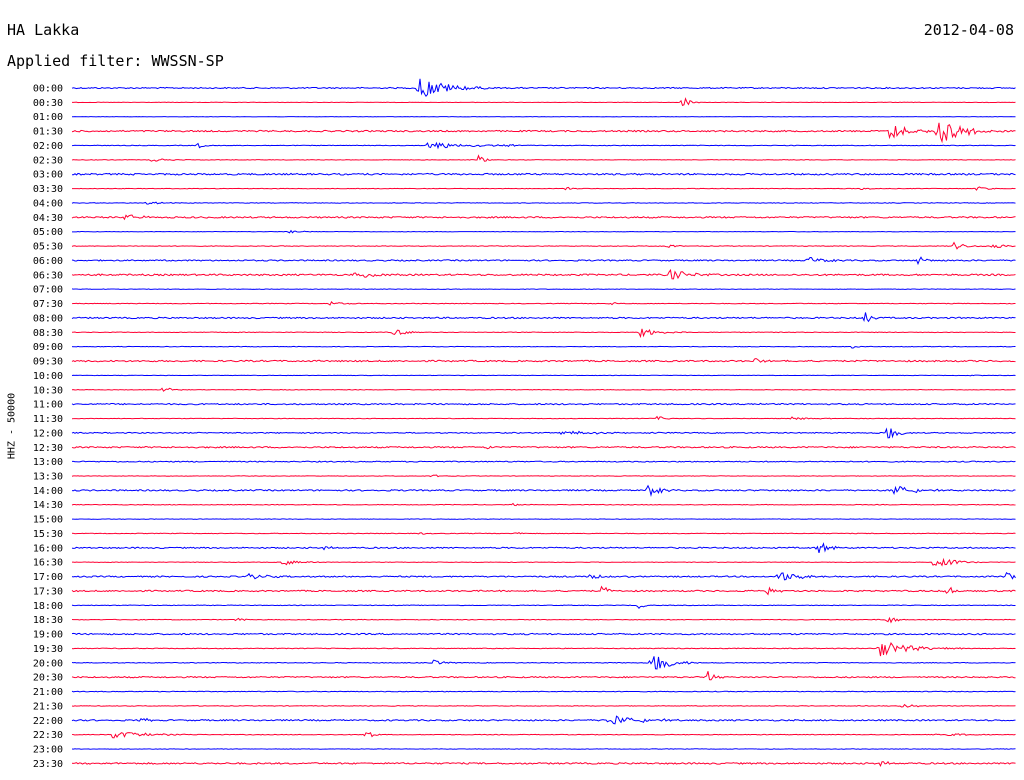  Describe the element at coordinates (543, 649) in the screenshot. I see `seismic-trace-1930` at that location.